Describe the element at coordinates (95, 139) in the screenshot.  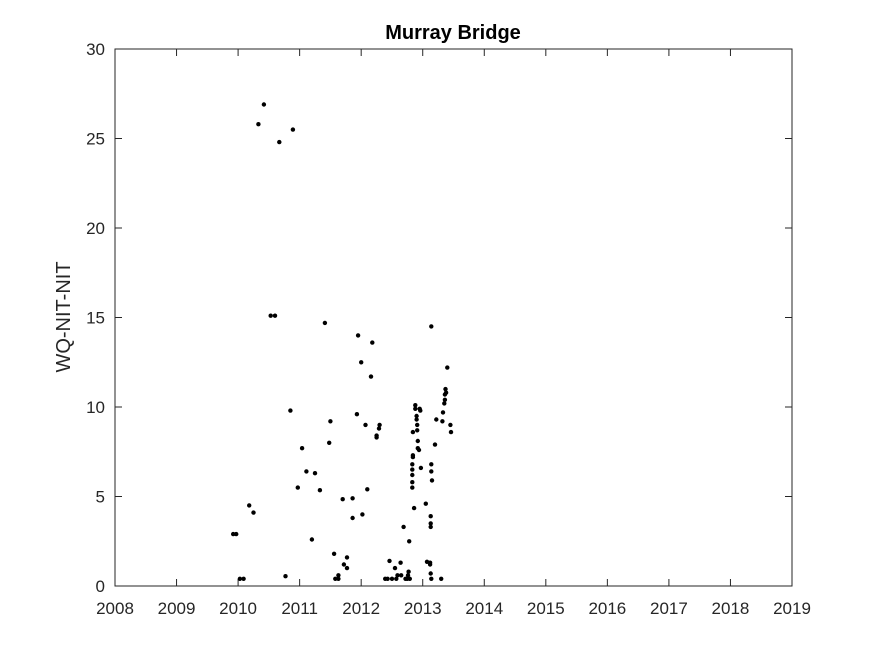
I see `y-tick-label: 25` at that location.